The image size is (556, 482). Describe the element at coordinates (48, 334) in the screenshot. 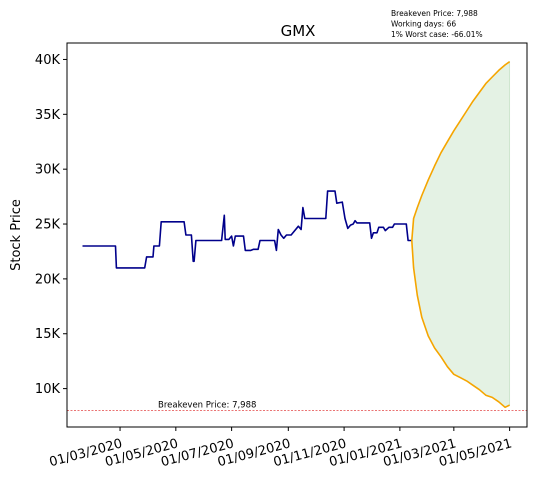

I see `y-tick-label: 15K` at that location.